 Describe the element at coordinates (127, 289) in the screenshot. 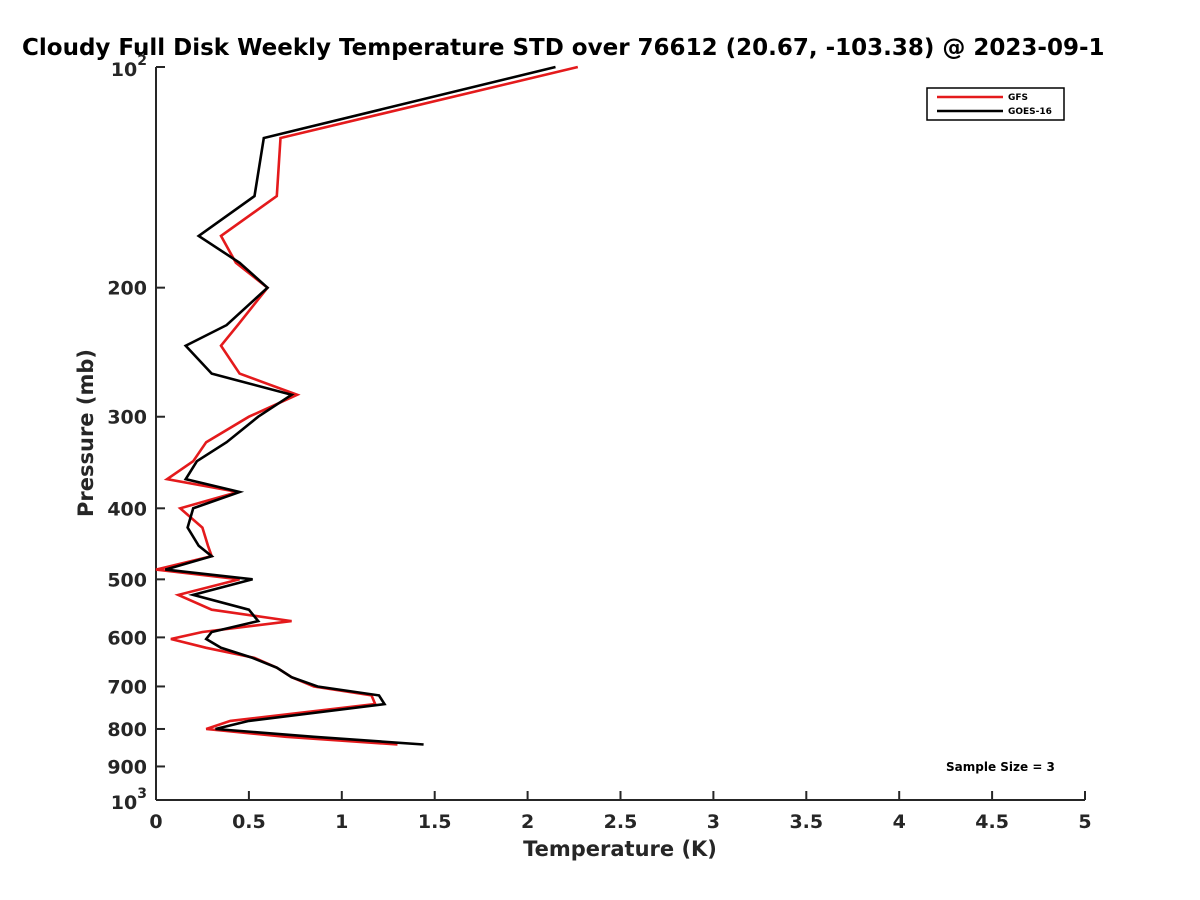

I see `y-tick-label: 200` at that location.